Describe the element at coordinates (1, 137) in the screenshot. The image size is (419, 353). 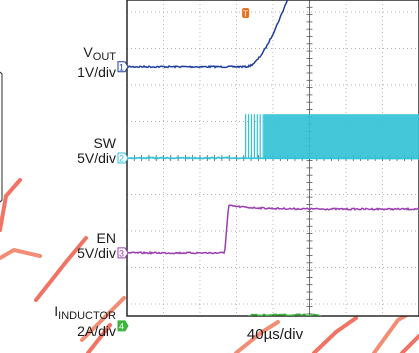
I see `left-divider` at that location.